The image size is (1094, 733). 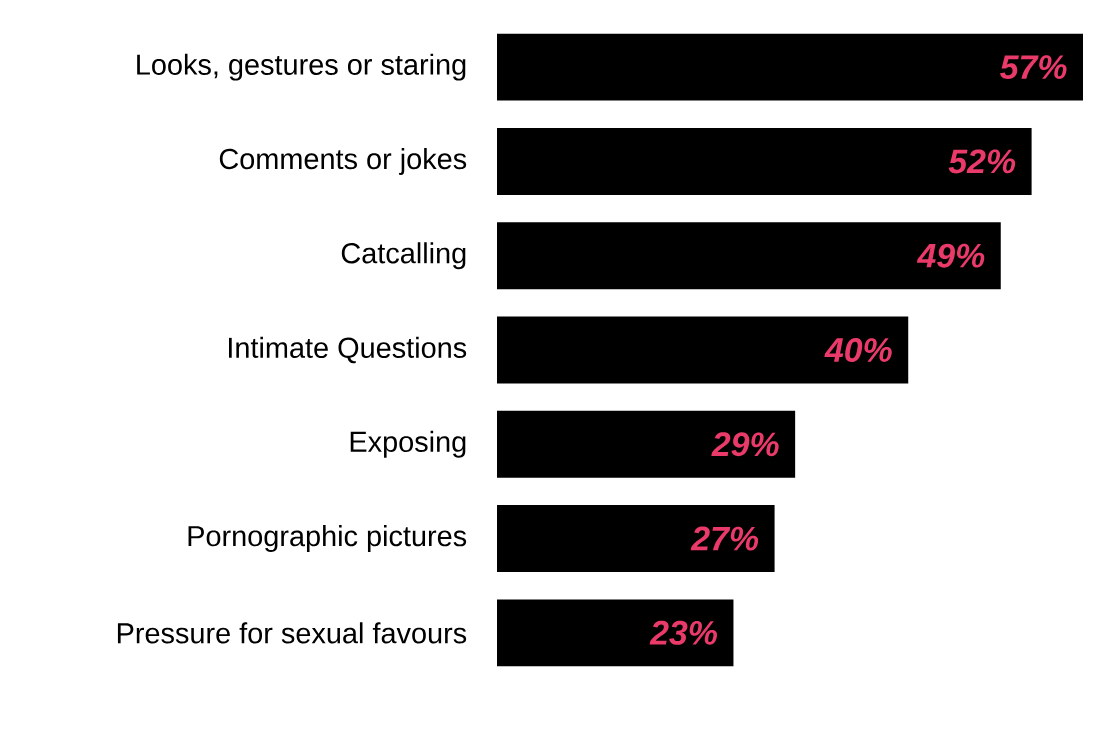 What do you see at coordinates (348, 350) in the screenshot?
I see `y-tick-label: Intimate Questions` at bounding box center [348, 350].